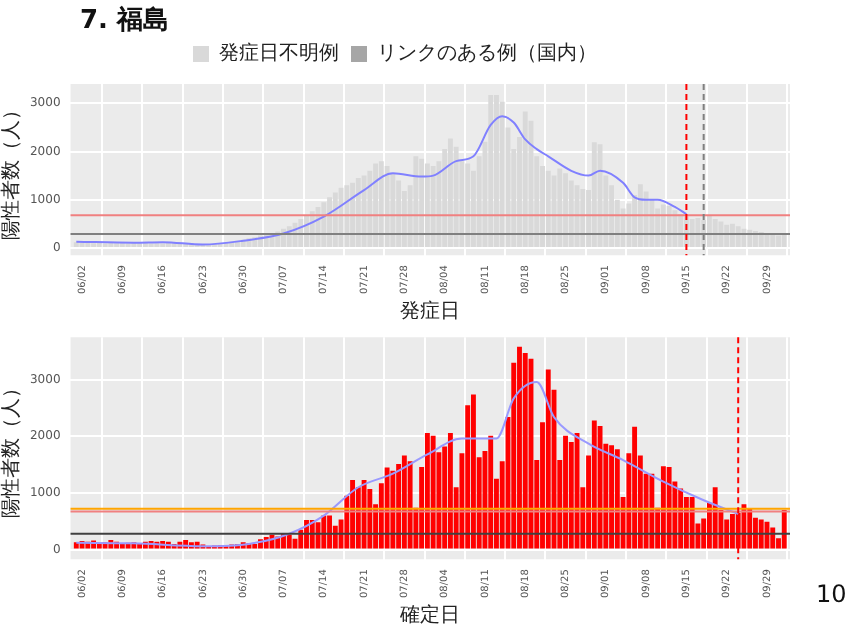 The height and width of the screenshot is (640, 854). I want to click on x-axis-title: 発症日, so click(430, 311).